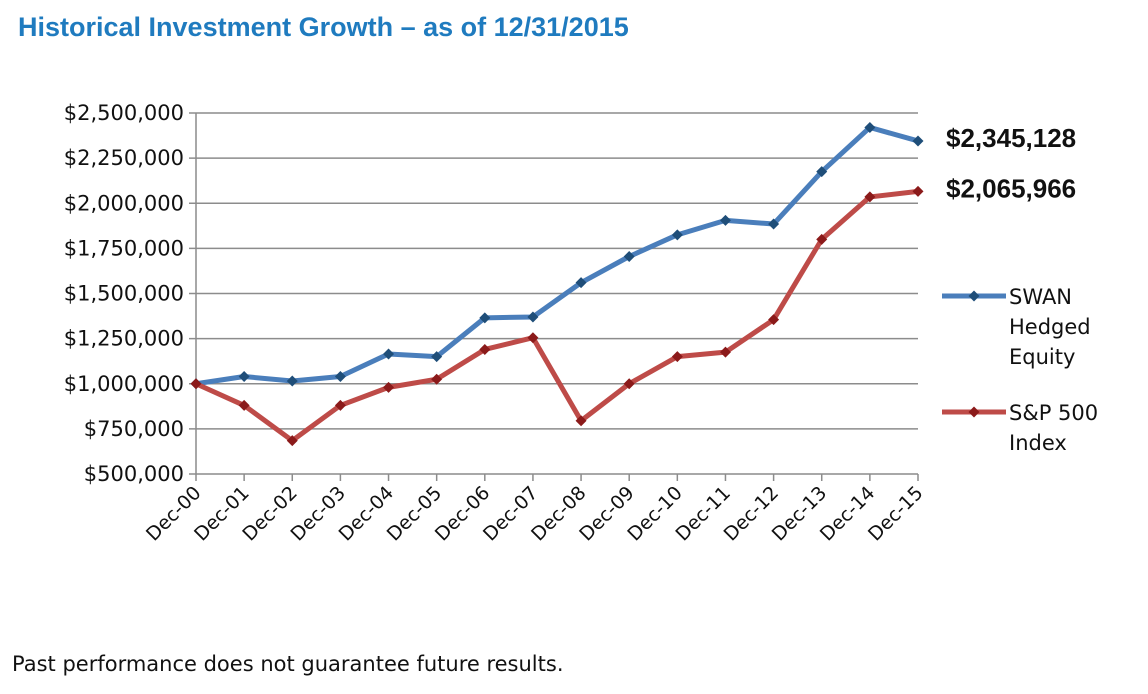 The width and height of the screenshot is (1148, 694). What do you see at coordinates (1040, 297) in the screenshot?
I see `legend-label: SWAN` at bounding box center [1040, 297].